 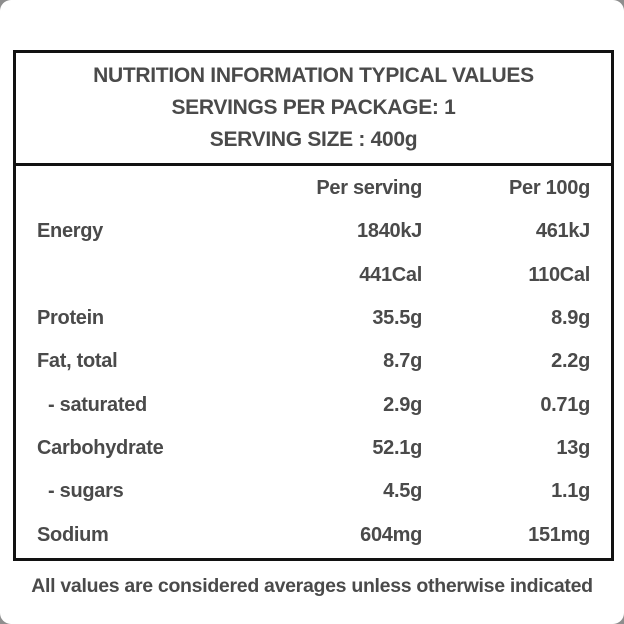 What do you see at coordinates (390, 274) in the screenshot?
I see `per-serving-value: 441Cal` at bounding box center [390, 274].